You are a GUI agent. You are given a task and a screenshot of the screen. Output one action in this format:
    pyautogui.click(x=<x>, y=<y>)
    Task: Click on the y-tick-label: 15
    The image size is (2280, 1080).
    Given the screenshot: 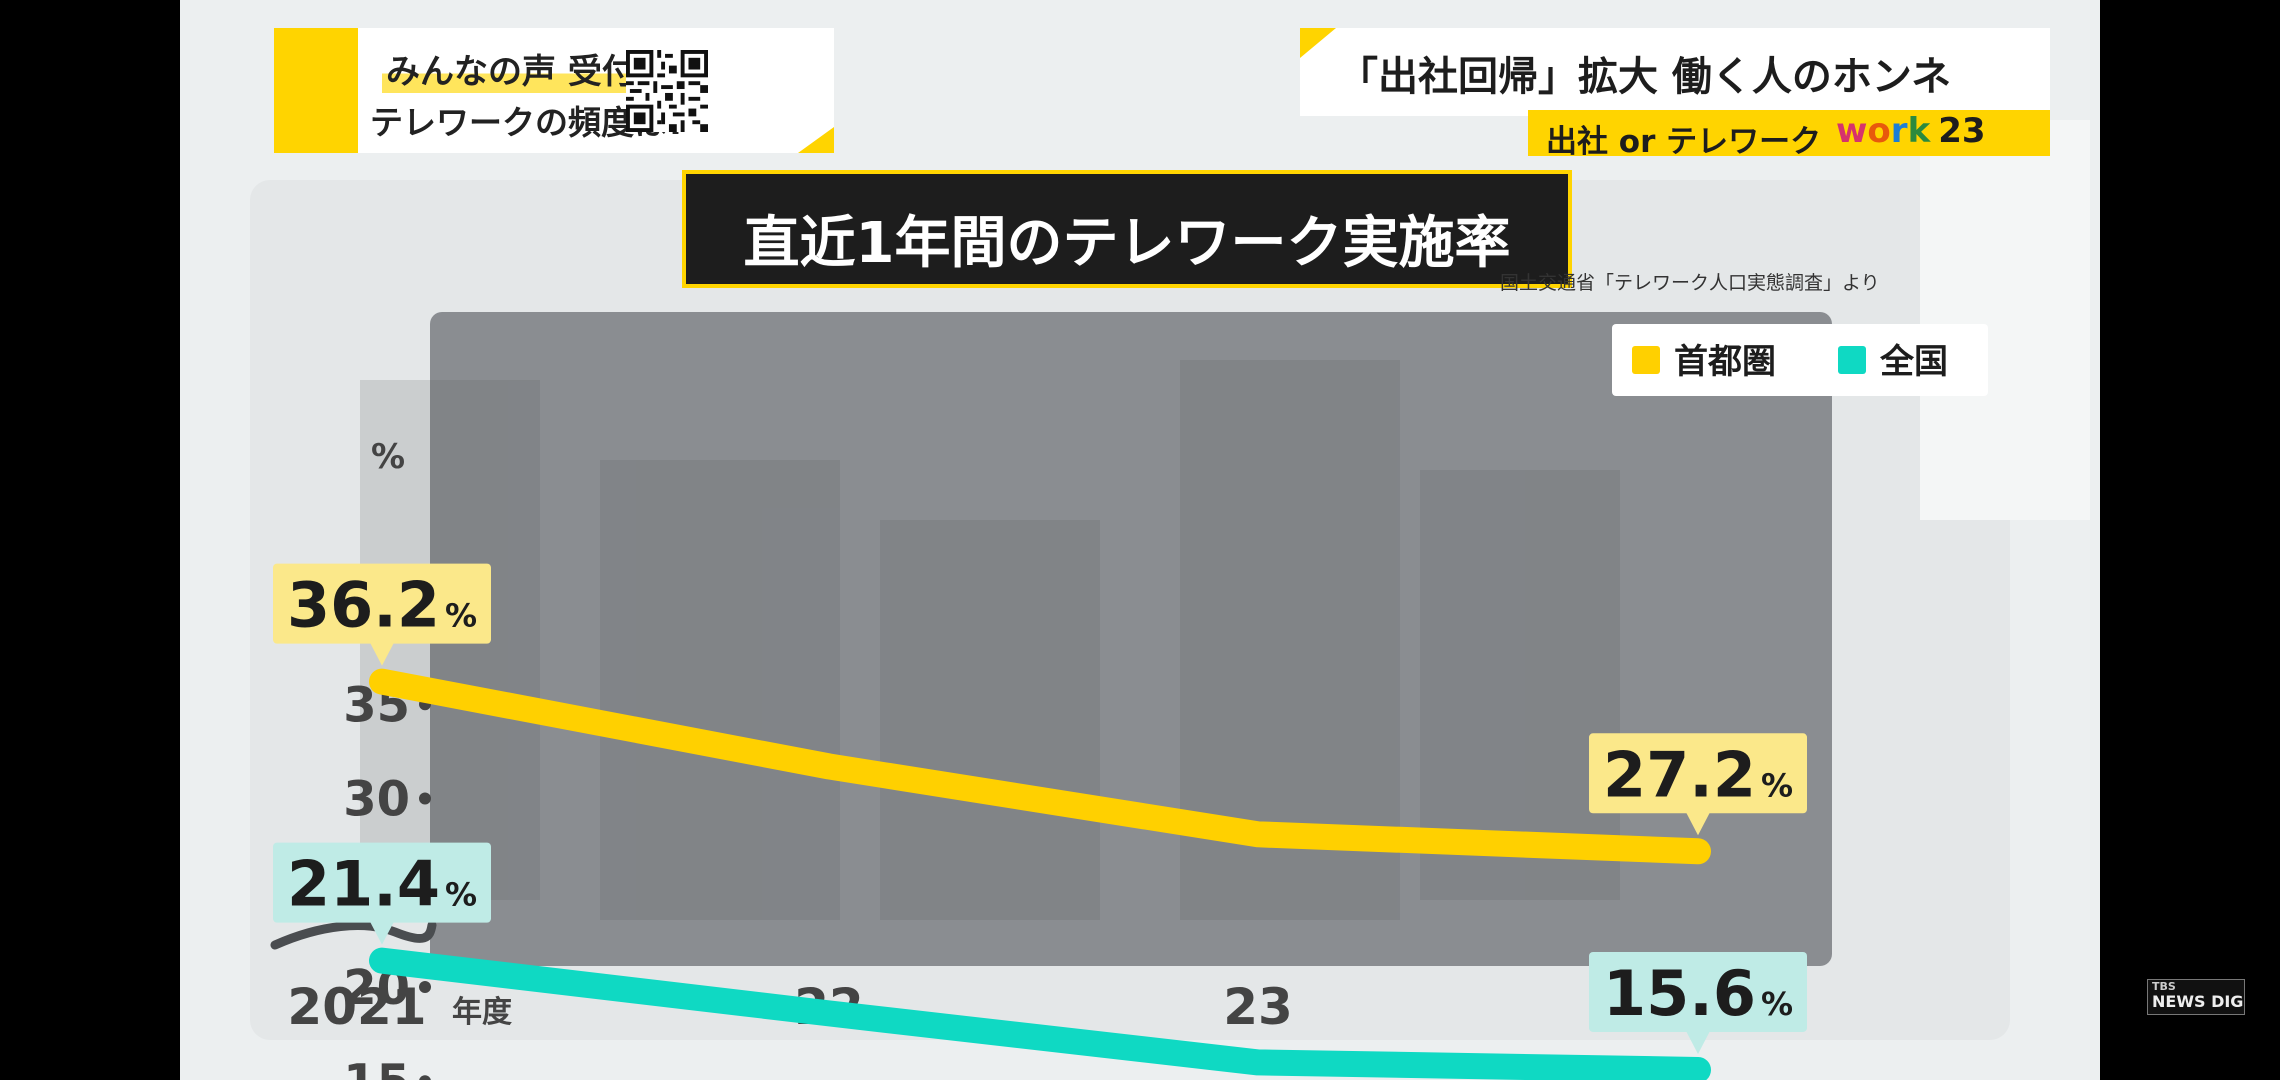 What is the action you would take?
    pyautogui.click(x=376, y=1067)
    